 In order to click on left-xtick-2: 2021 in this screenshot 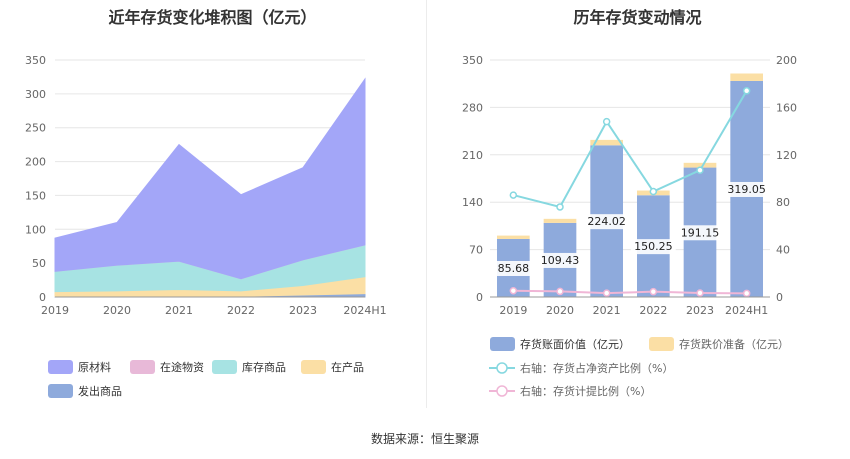, I will do `click(179, 310)`.